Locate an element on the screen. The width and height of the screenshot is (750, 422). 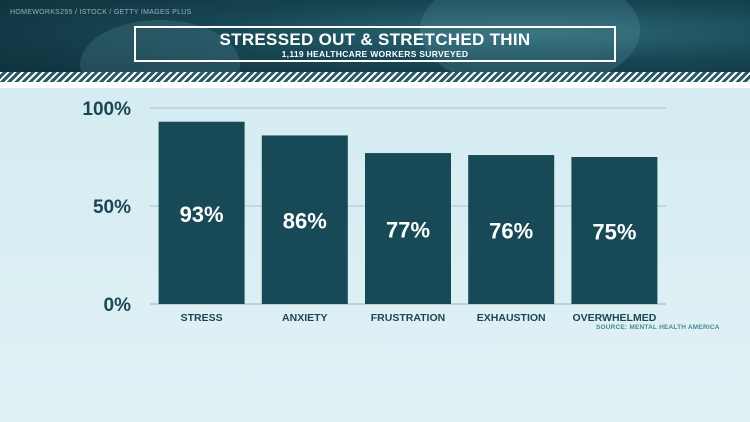
x-tick-label: STRESS is located at coordinates (202, 318).